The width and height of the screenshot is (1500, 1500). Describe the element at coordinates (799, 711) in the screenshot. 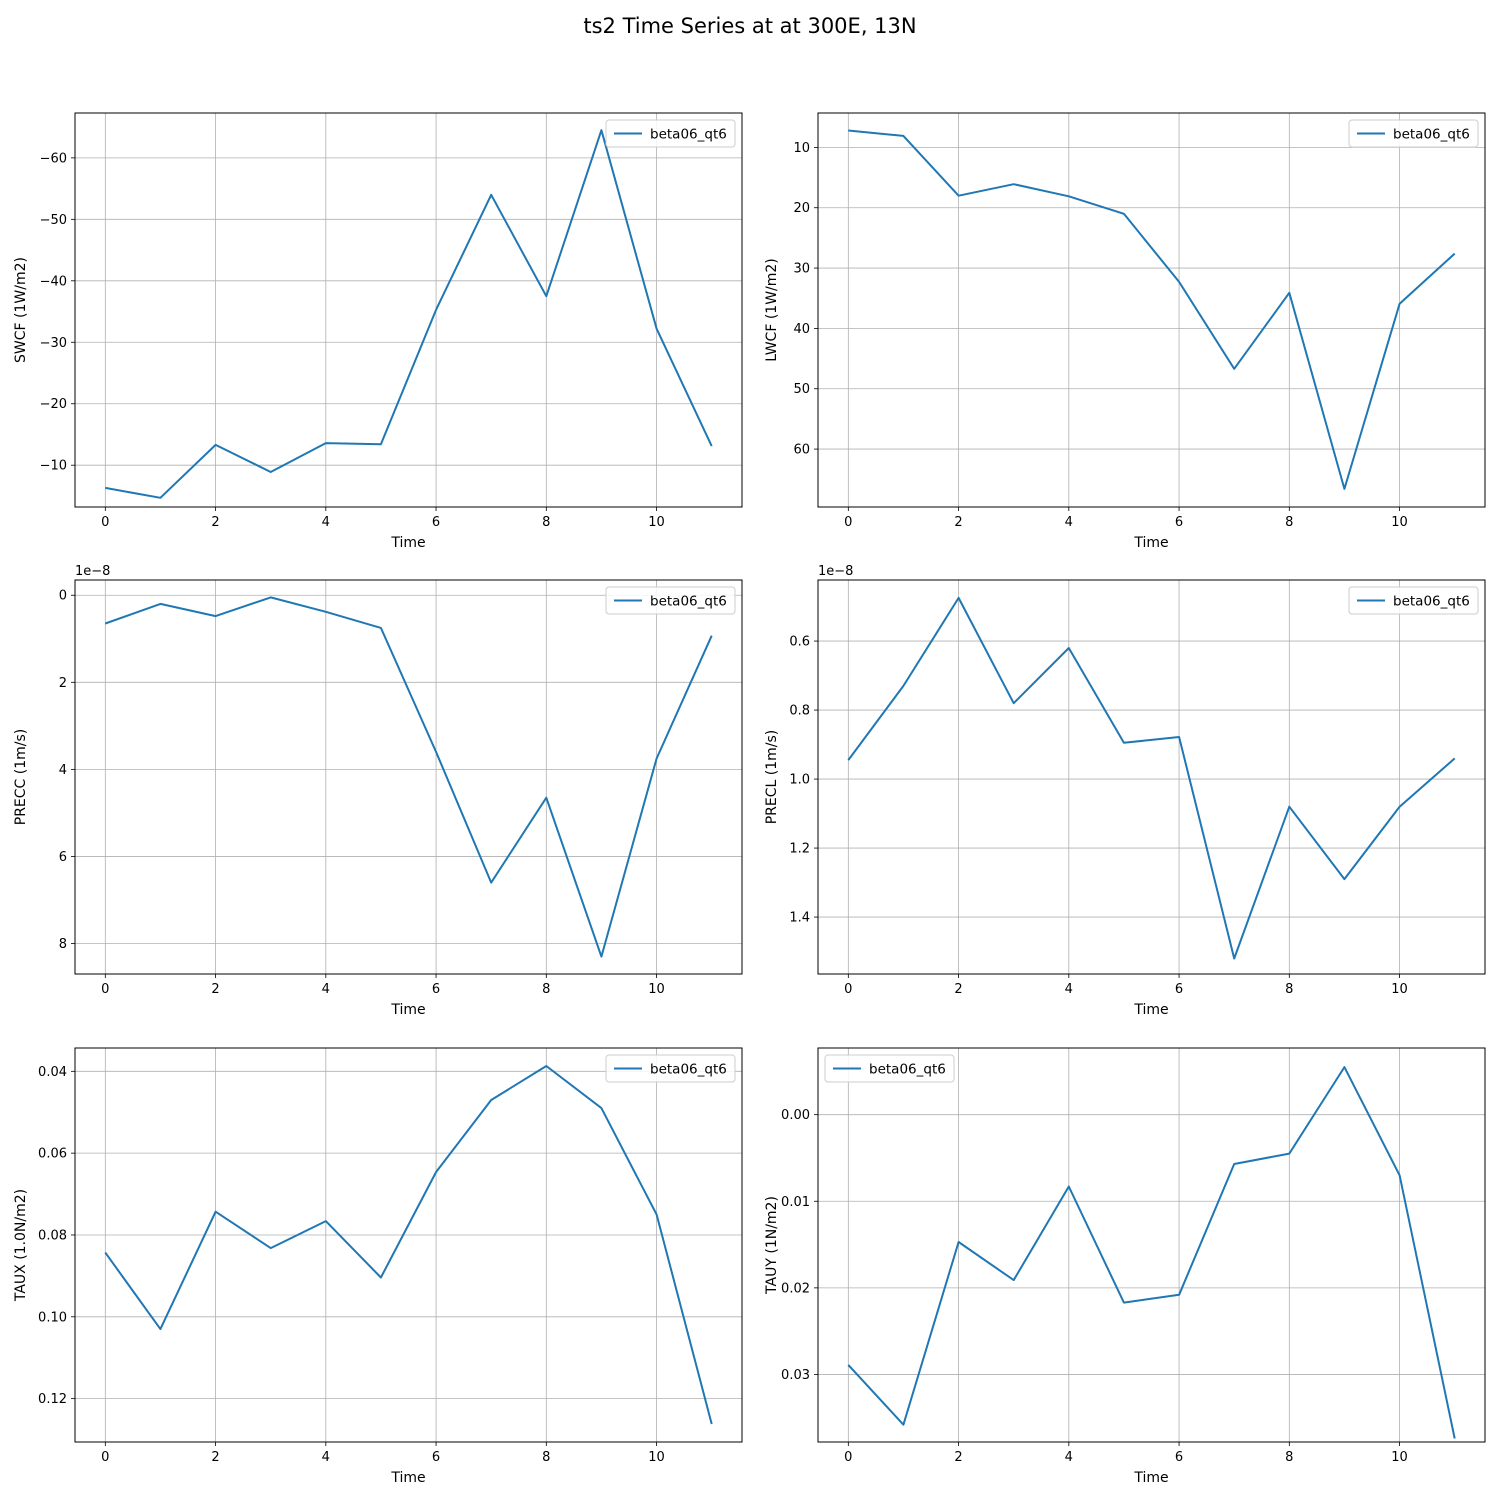

I see `y-tick-label: 0.8` at that location.